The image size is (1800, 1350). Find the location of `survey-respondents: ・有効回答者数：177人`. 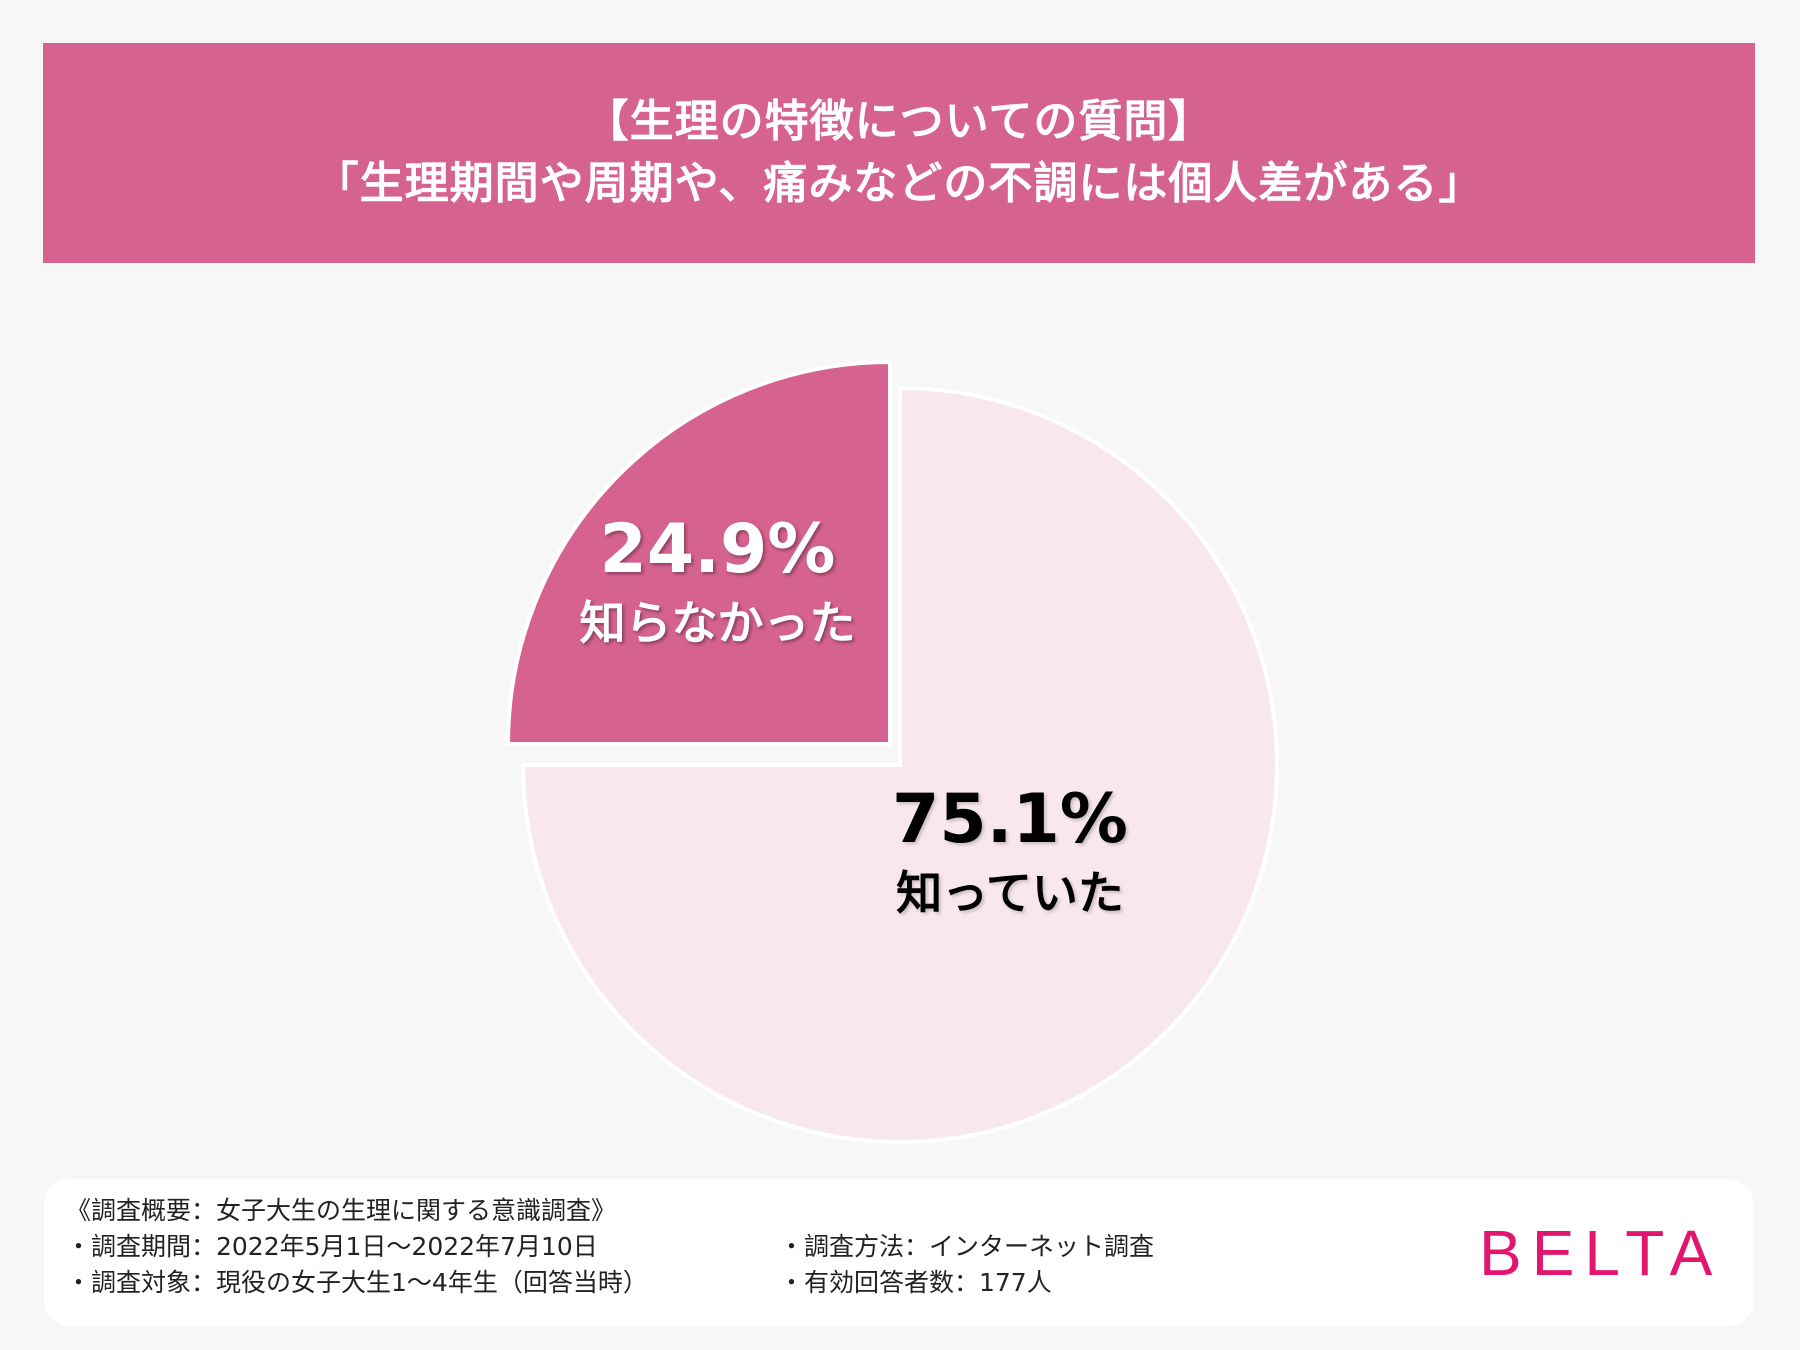

survey-respondents: ・有効回答者数：177人 is located at coordinates (915, 1282).